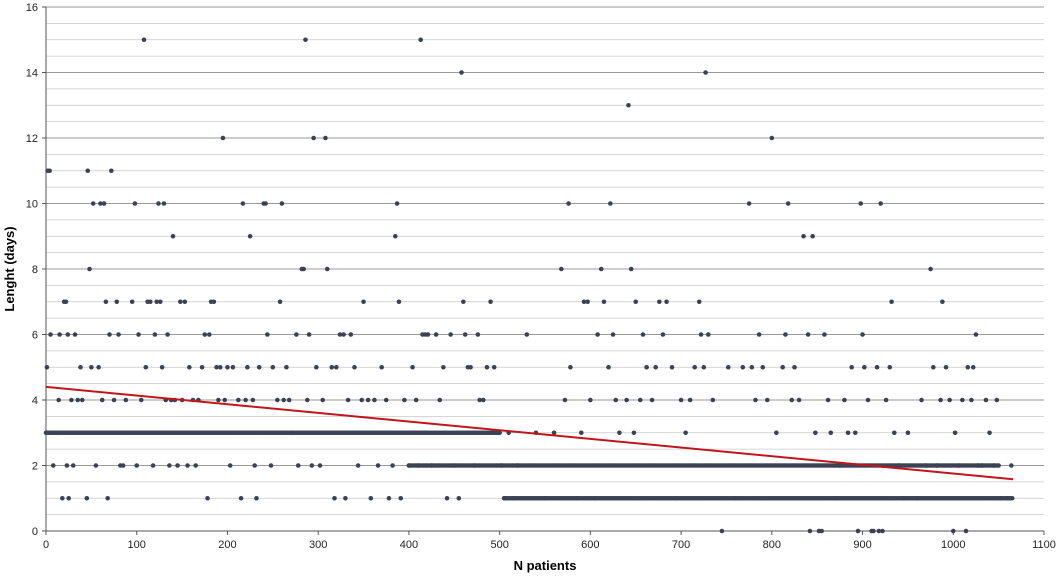  What do you see at coordinates (1044, 545) in the screenshot?
I see `x-tick-label: 1100` at bounding box center [1044, 545].